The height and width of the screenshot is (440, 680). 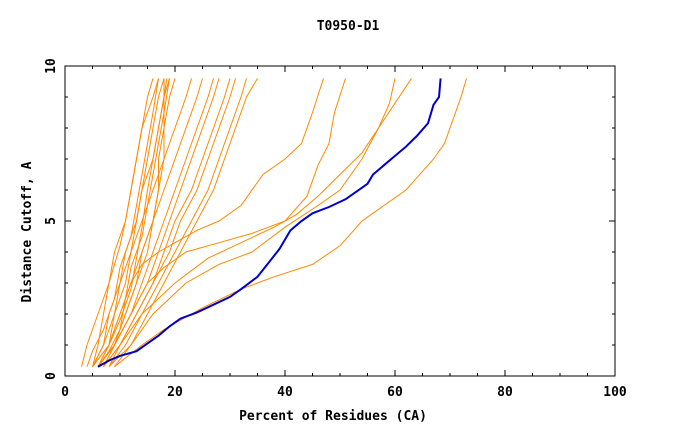 I want to click on x-tick-label: 60, so click(x=395, y=392).